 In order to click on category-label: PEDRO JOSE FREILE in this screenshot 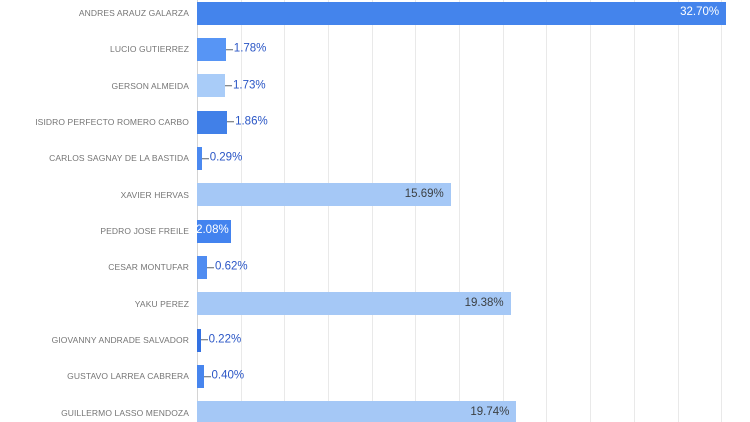, I will do `click(144, 231)`.